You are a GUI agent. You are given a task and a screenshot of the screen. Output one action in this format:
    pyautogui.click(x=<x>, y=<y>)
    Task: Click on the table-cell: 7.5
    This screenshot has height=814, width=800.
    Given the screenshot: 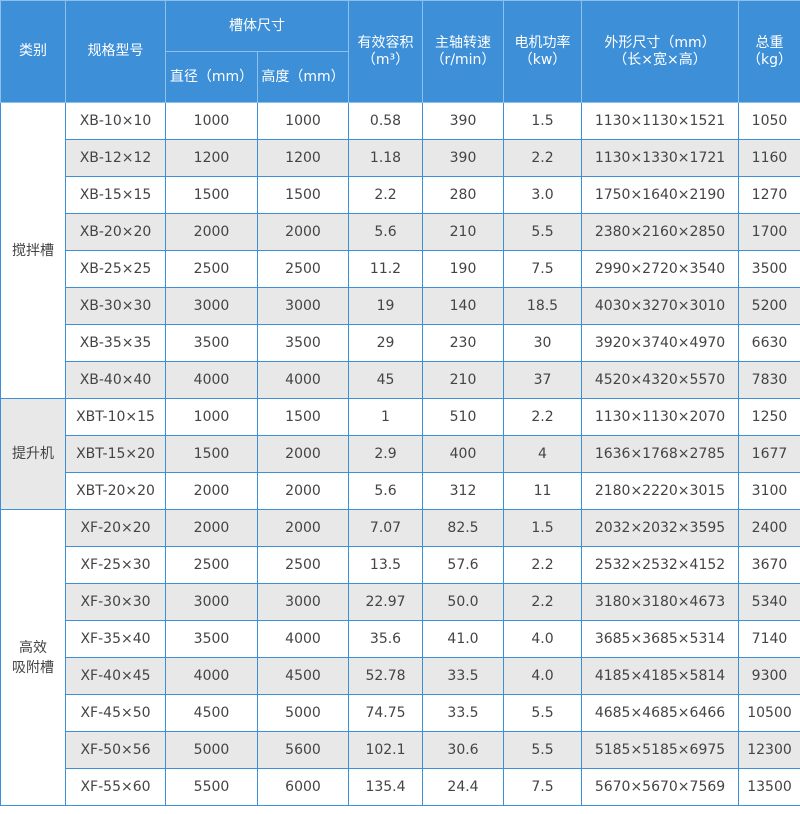 What is the action you would take?
    pyautogui.click(x=542, y=787)
    